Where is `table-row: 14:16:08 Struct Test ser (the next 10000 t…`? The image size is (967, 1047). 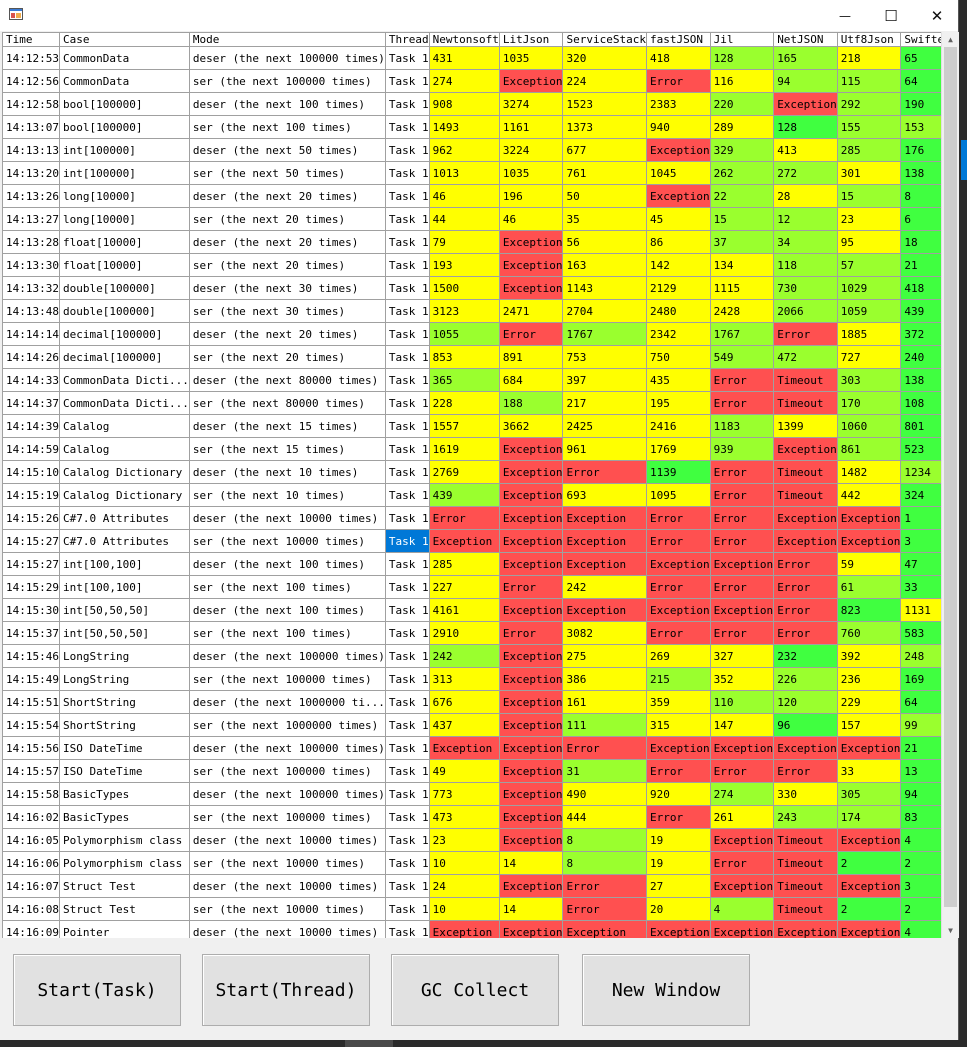 table-row: 14:16:08 Struct Test ser (the next 10000 t… is located at coordinates (480, 909).